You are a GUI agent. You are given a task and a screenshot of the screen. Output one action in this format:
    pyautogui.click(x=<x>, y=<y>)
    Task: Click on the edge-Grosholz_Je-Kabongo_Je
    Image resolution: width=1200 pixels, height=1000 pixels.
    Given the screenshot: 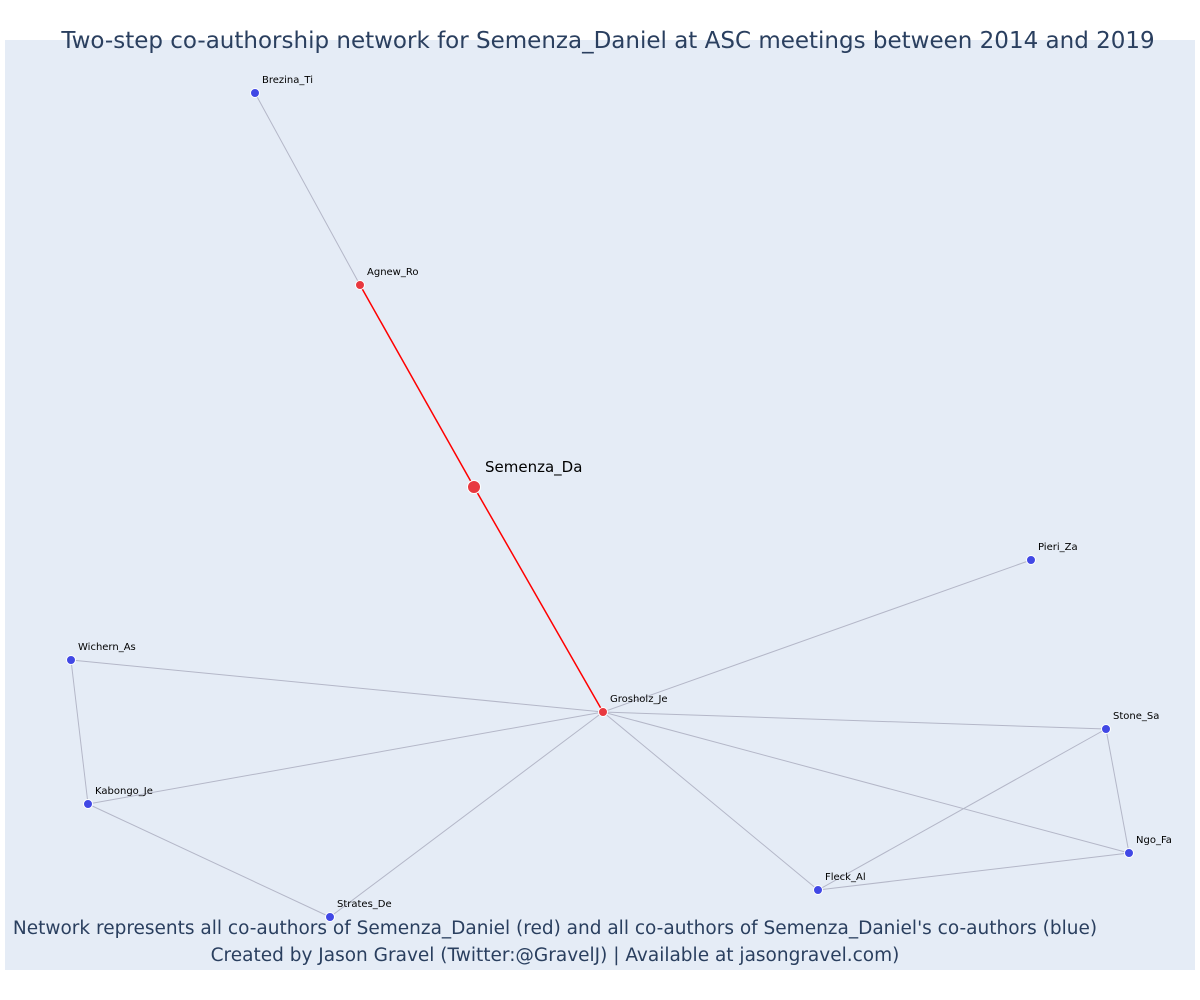 What is the action you would take?
    pyautogui.click(x=345, y=758)
    